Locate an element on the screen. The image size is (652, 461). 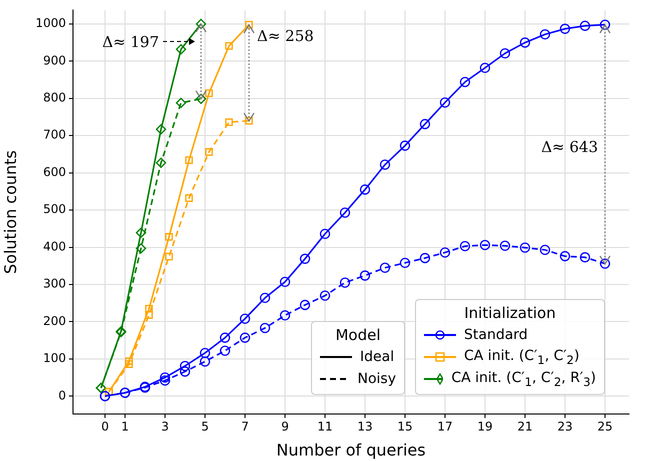
x-tick-label: 5 is located at coordinates (205, 426).